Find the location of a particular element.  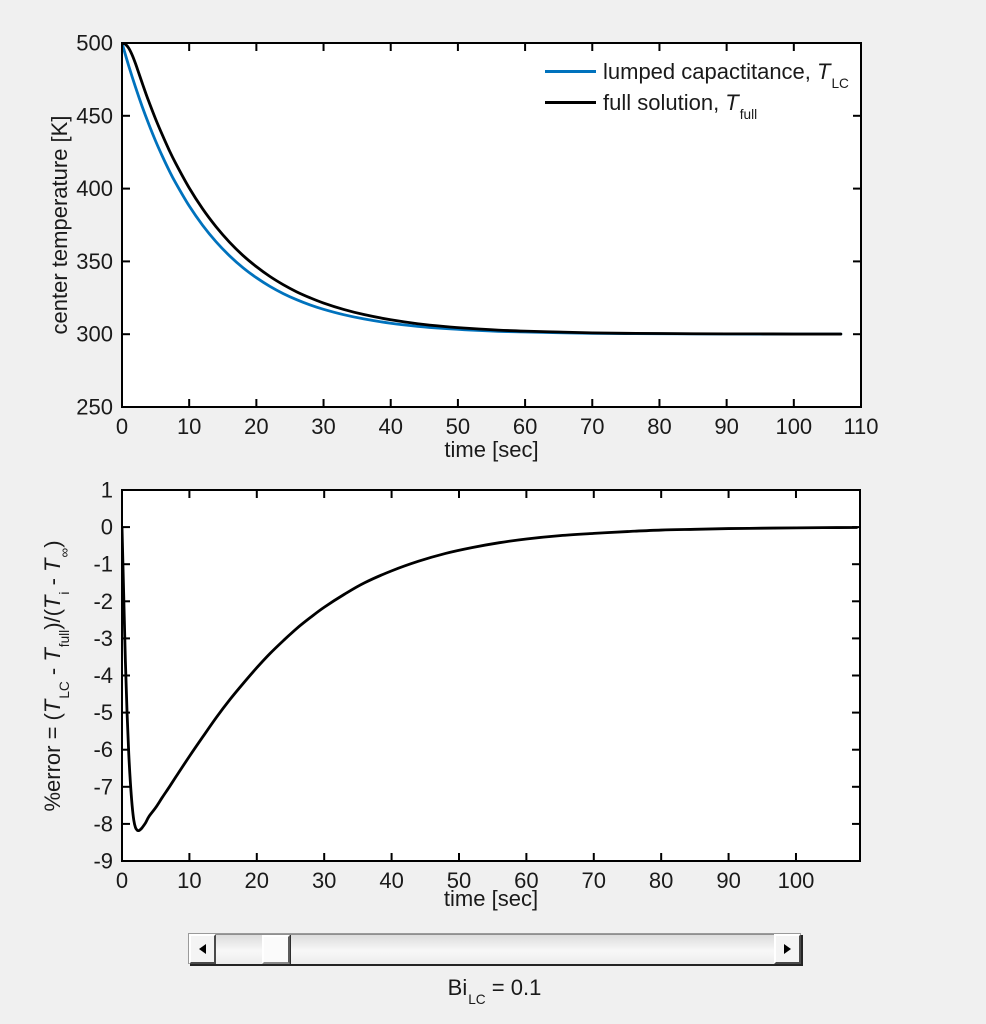

right-arrow-icon is located at coordinates (787, 949).